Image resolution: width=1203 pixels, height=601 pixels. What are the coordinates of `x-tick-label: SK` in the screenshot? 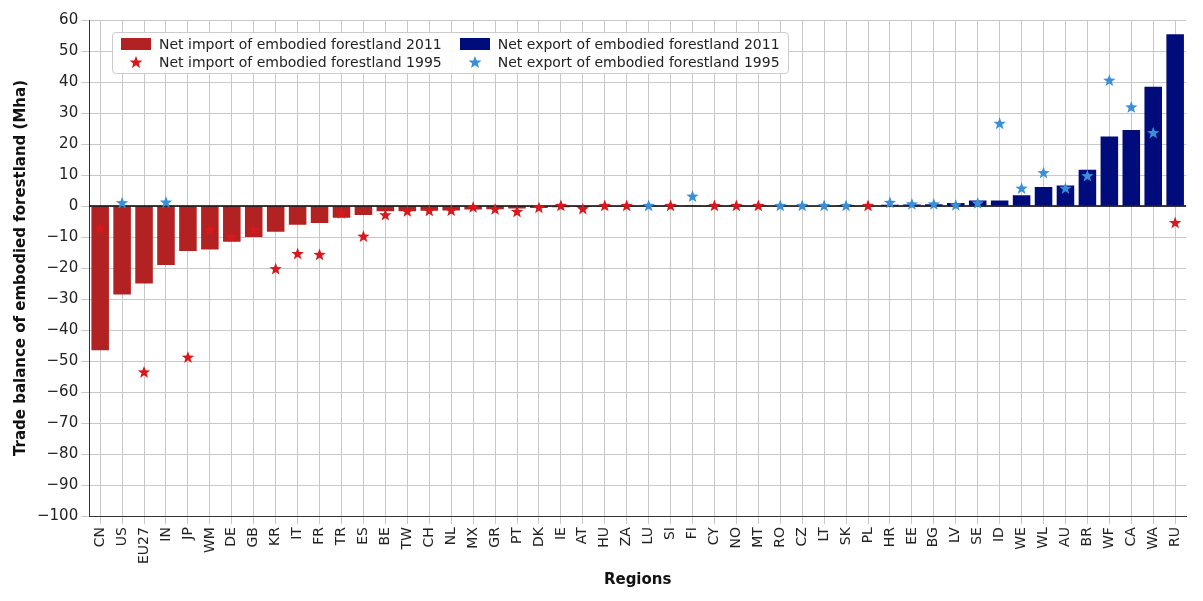 It's located at (844, 536).